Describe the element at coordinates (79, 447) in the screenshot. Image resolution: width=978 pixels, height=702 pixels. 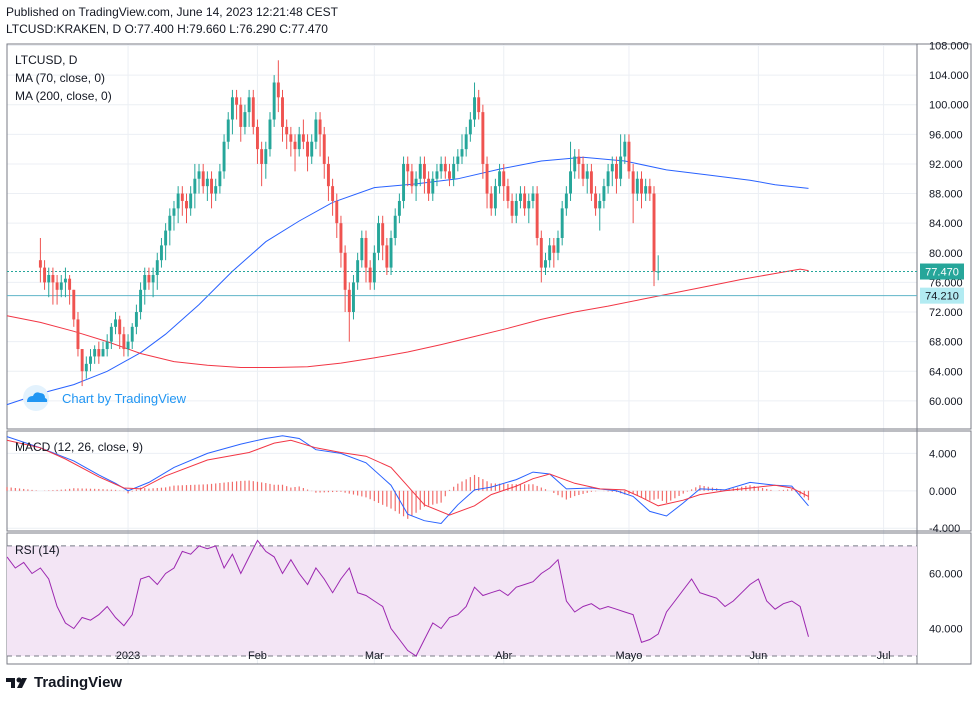
I see `legend-macd: MACD (12, 26, close, 9)` at that location.